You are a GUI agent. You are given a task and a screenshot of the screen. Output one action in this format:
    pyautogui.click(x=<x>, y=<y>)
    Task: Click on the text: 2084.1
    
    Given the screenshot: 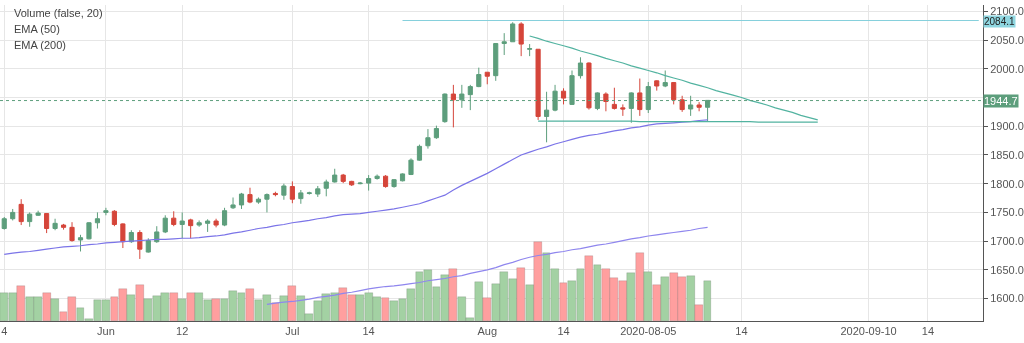 What is the action you would take?
    pyautogui.click(x=1000, y=21)
    